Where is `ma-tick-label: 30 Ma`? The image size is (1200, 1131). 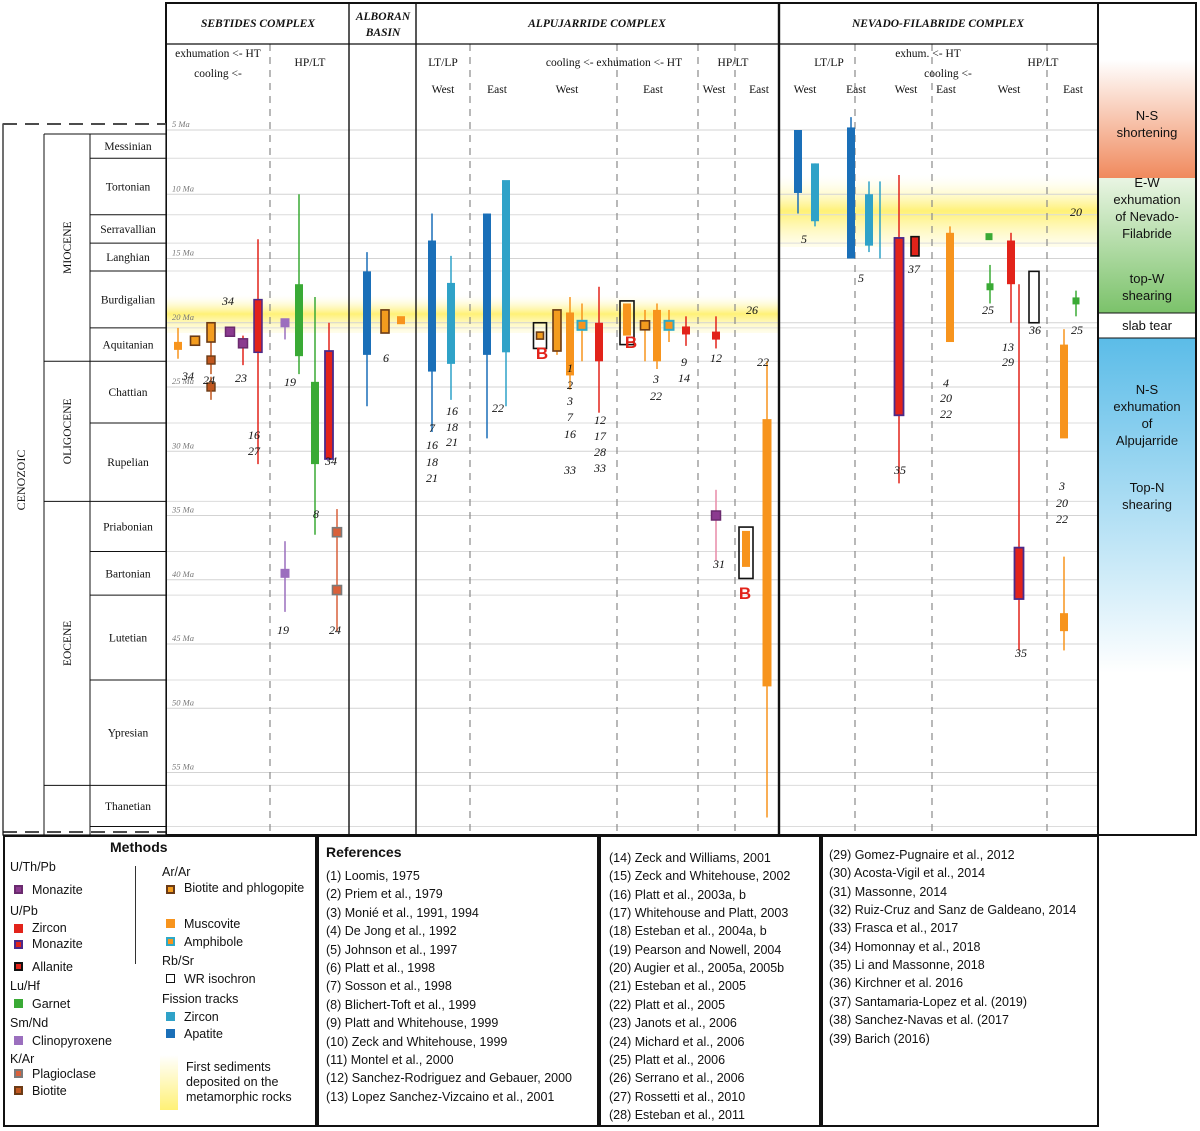 ma-tick-label: 30 Ma is located at coordinates (182, 445).